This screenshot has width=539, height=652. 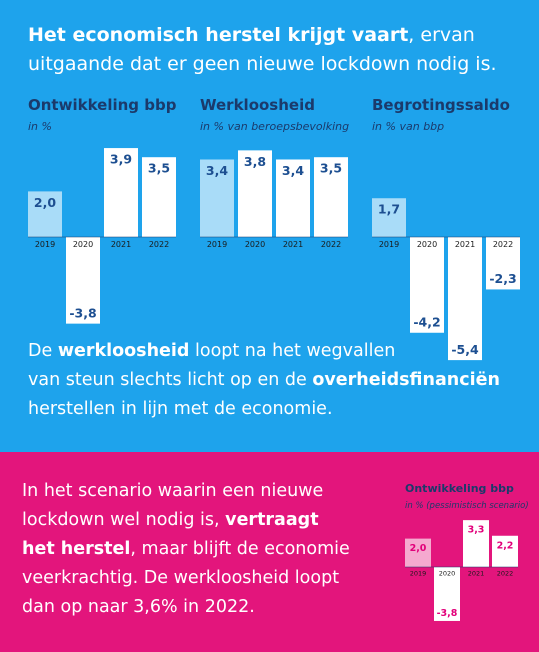 I want to click on chart-subtitle: in % van beroepsbevolking, so click(x=274, y=126).